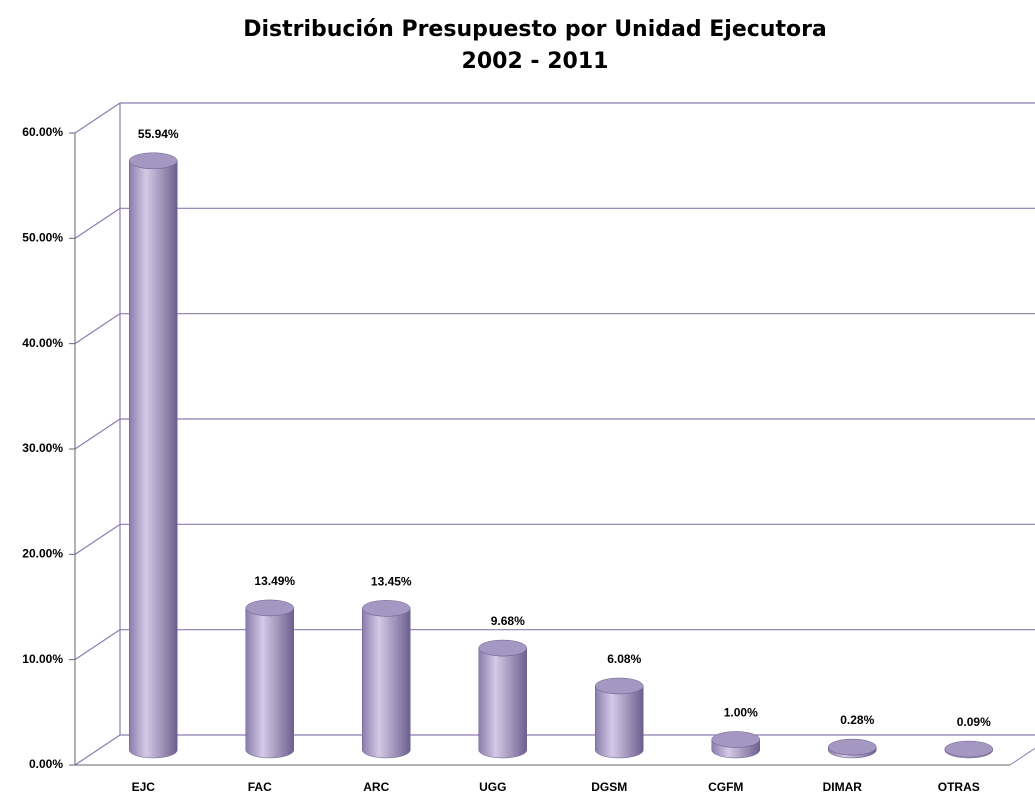 This screenshot has width=1035, height=798. Describe the element at coordinates (492, 787) in the screenshot. I see `x-tick-label: UGG` at that location.